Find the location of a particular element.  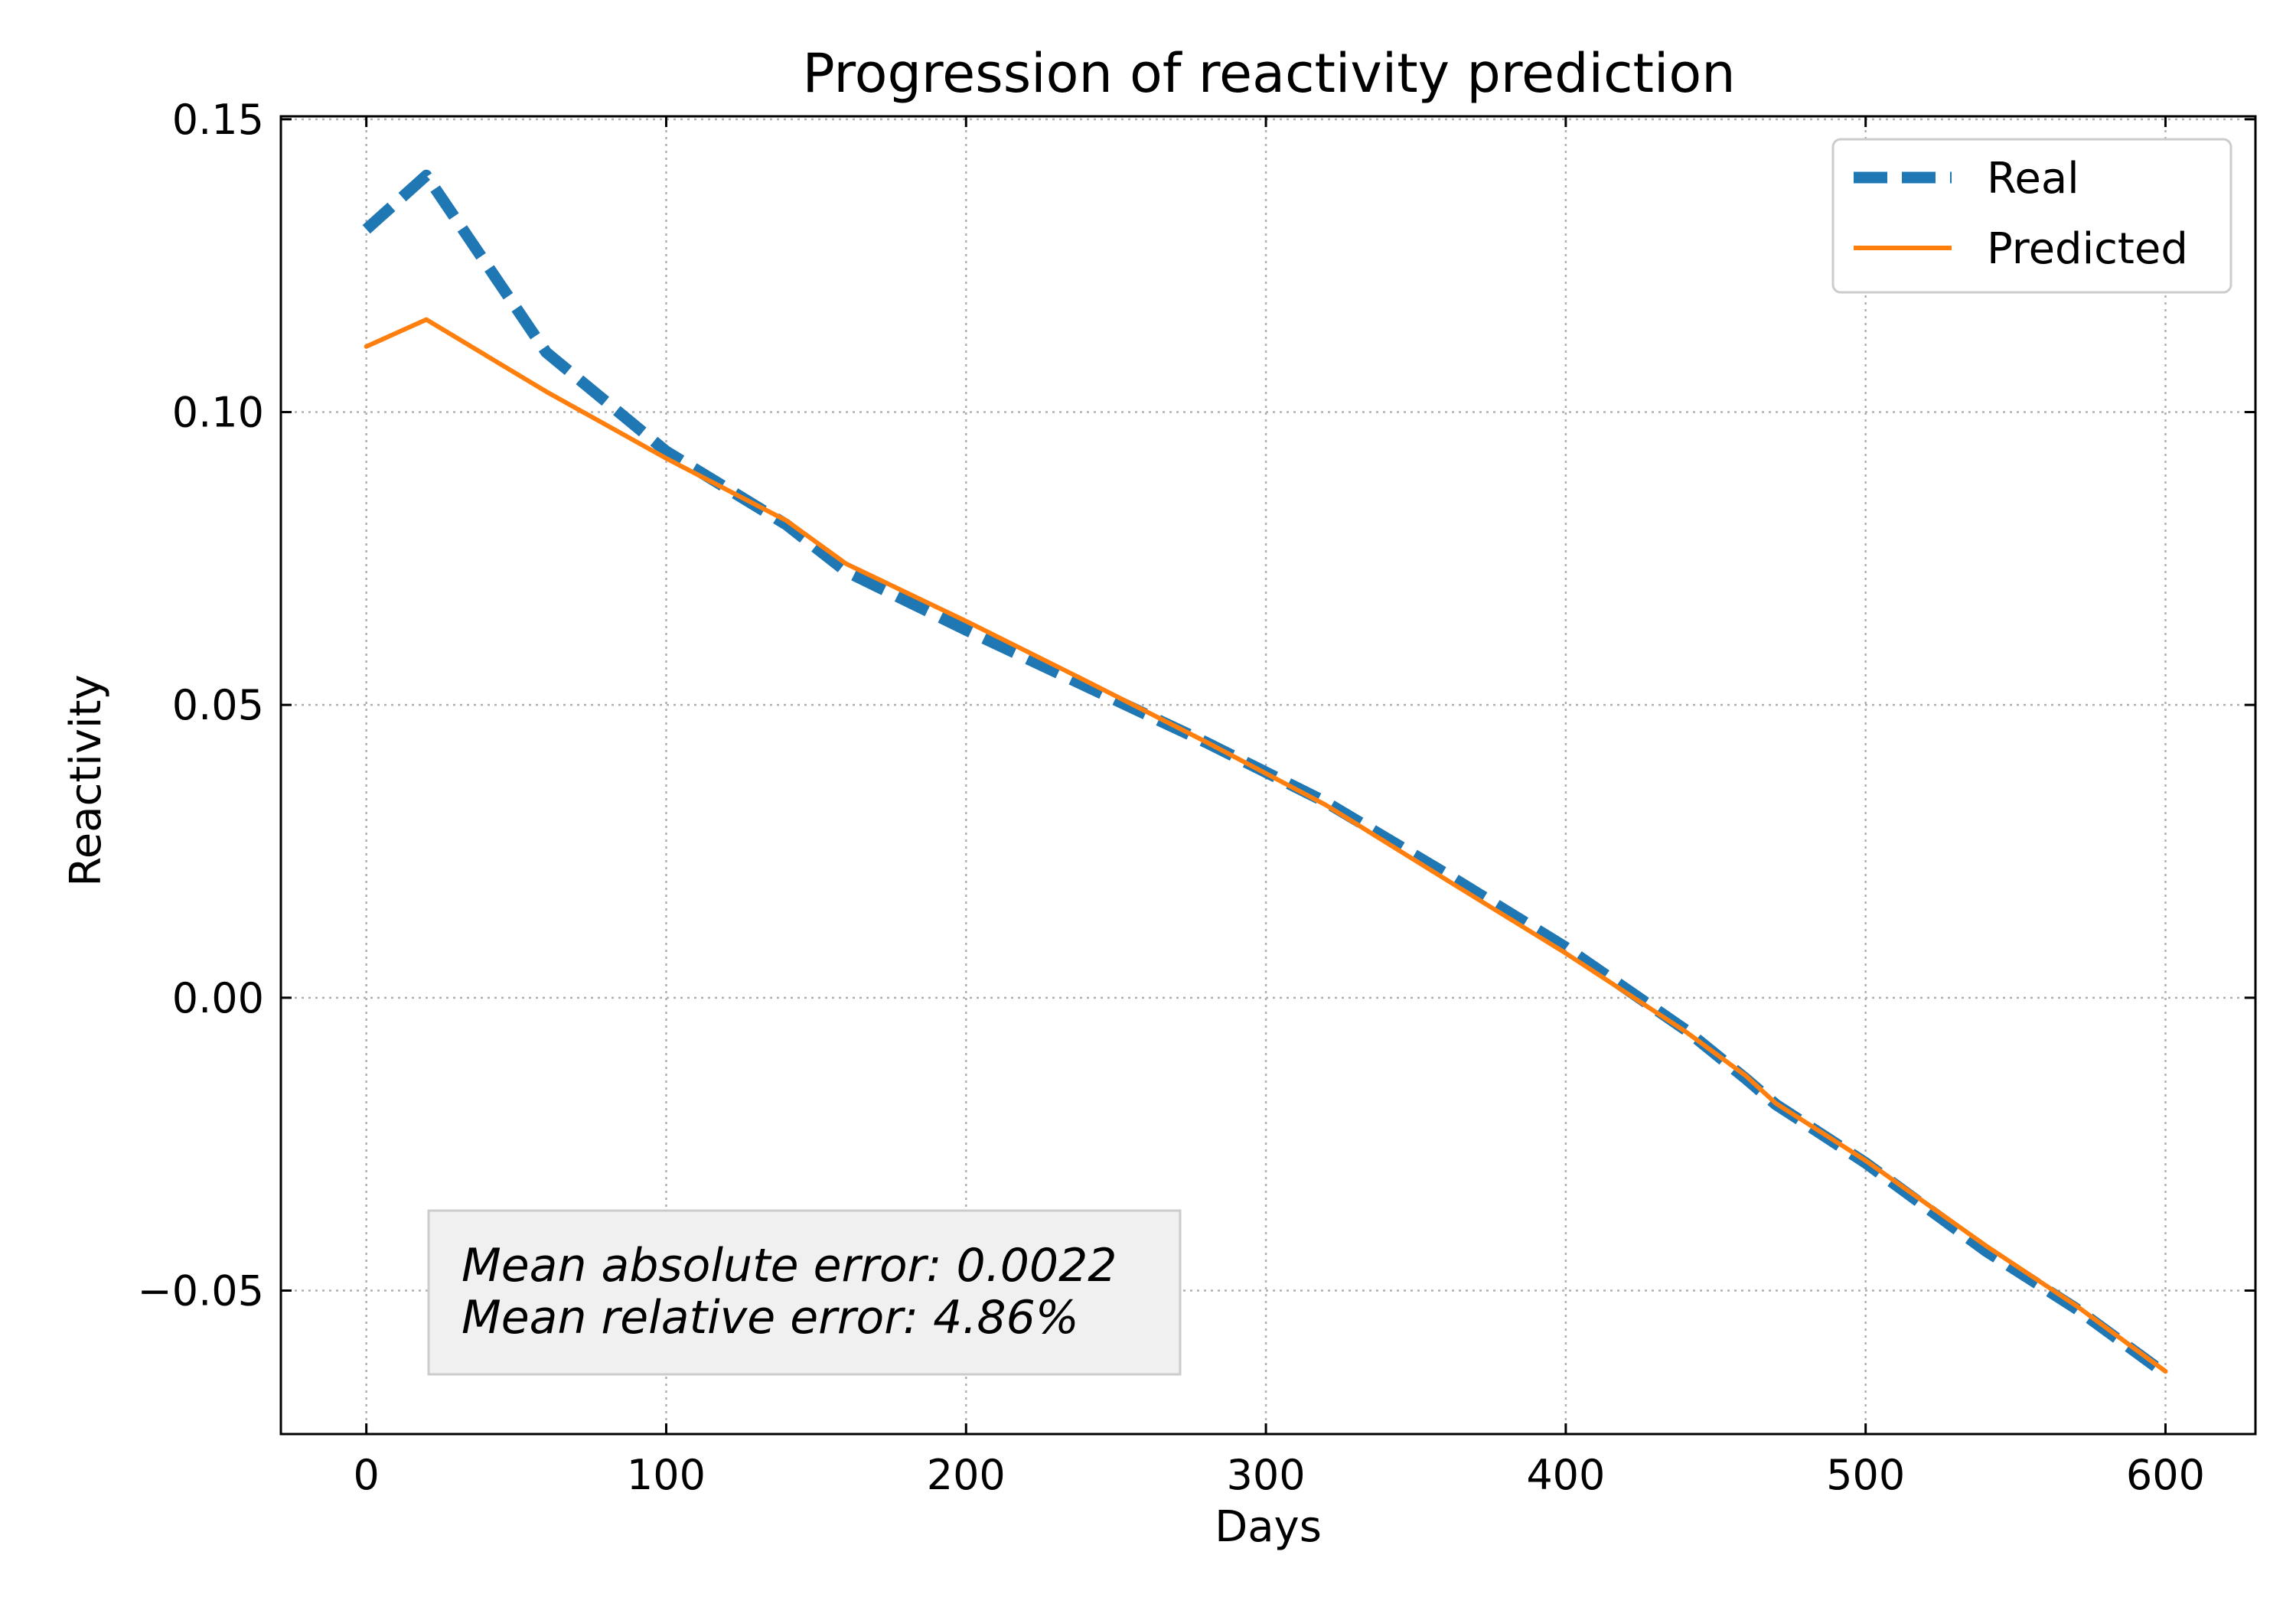

x-tick-label: 300 is located at coordinates (1266, 1475).